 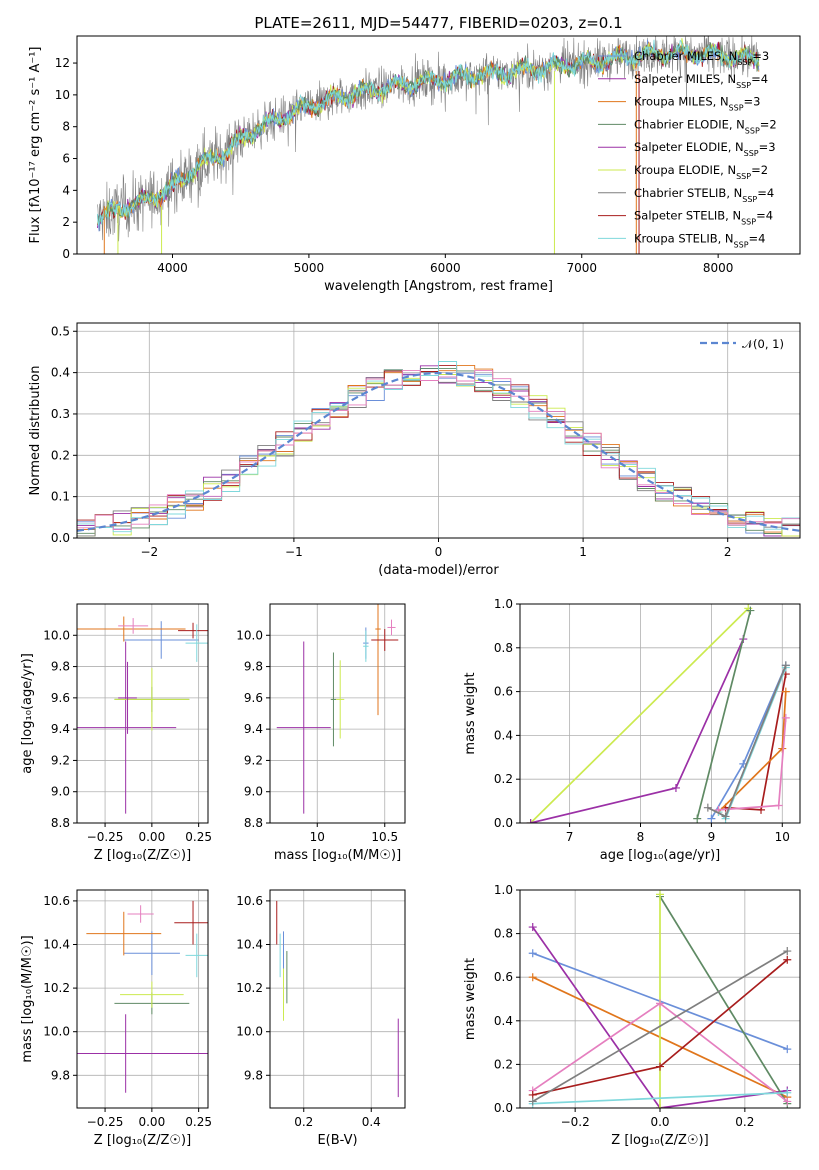 What do you see at coordinates (294, 552) in the screenshot?
I see `x-tick-label: −1` at bounding box center [294, 552].